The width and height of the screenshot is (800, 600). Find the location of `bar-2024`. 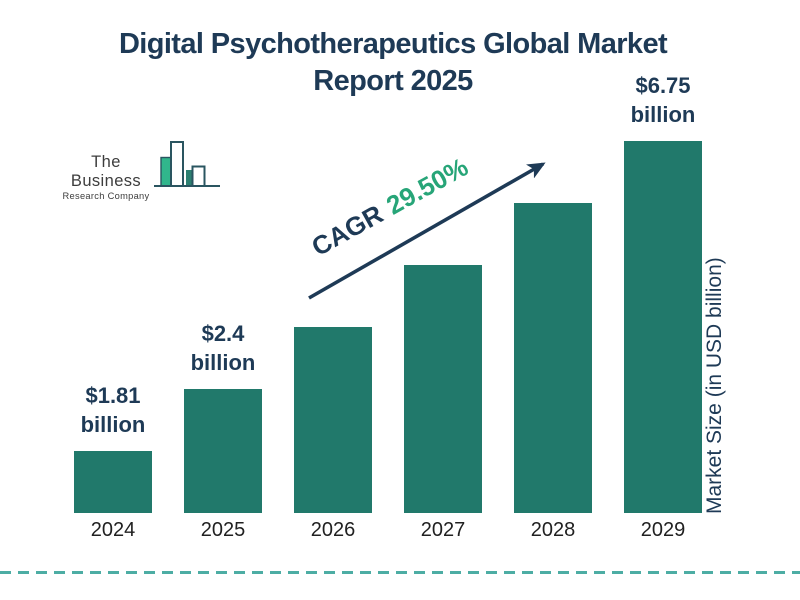

bar-2024 is located at coordinates (113, 482).